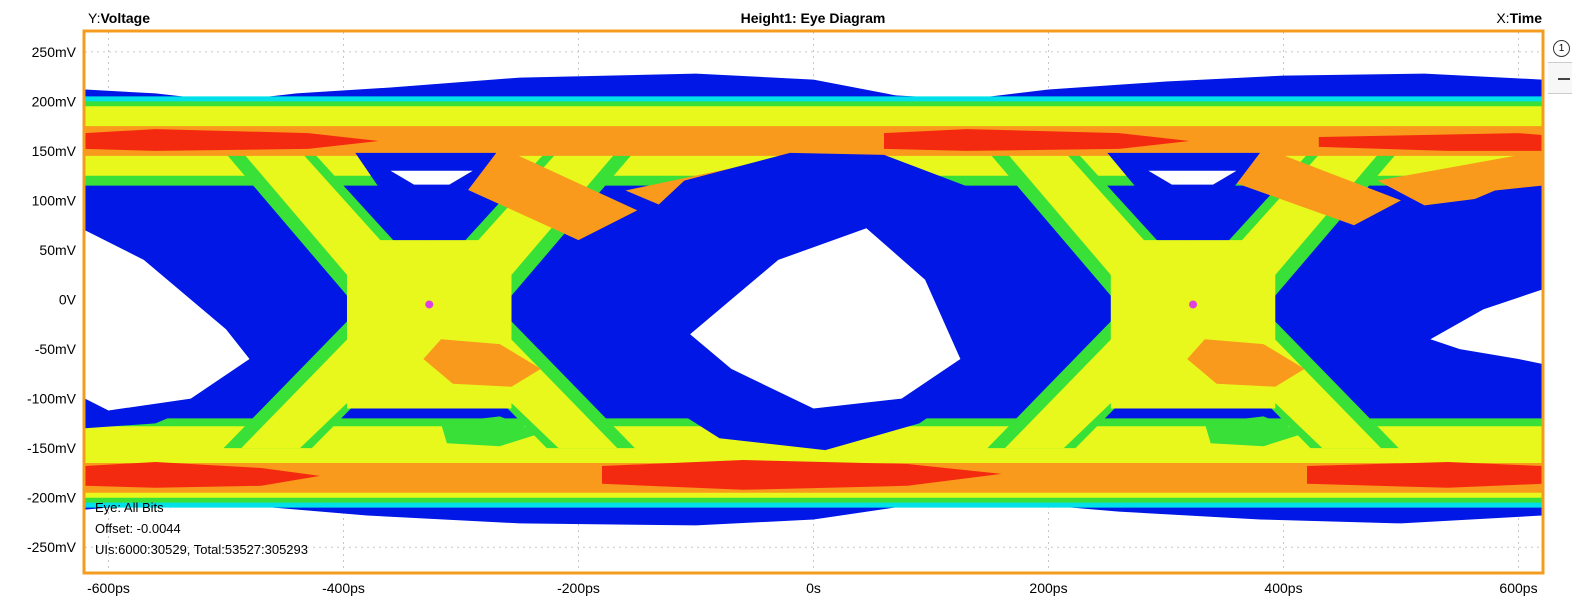  I want to click on eye-inner-blue-right, so click(1448, 302).